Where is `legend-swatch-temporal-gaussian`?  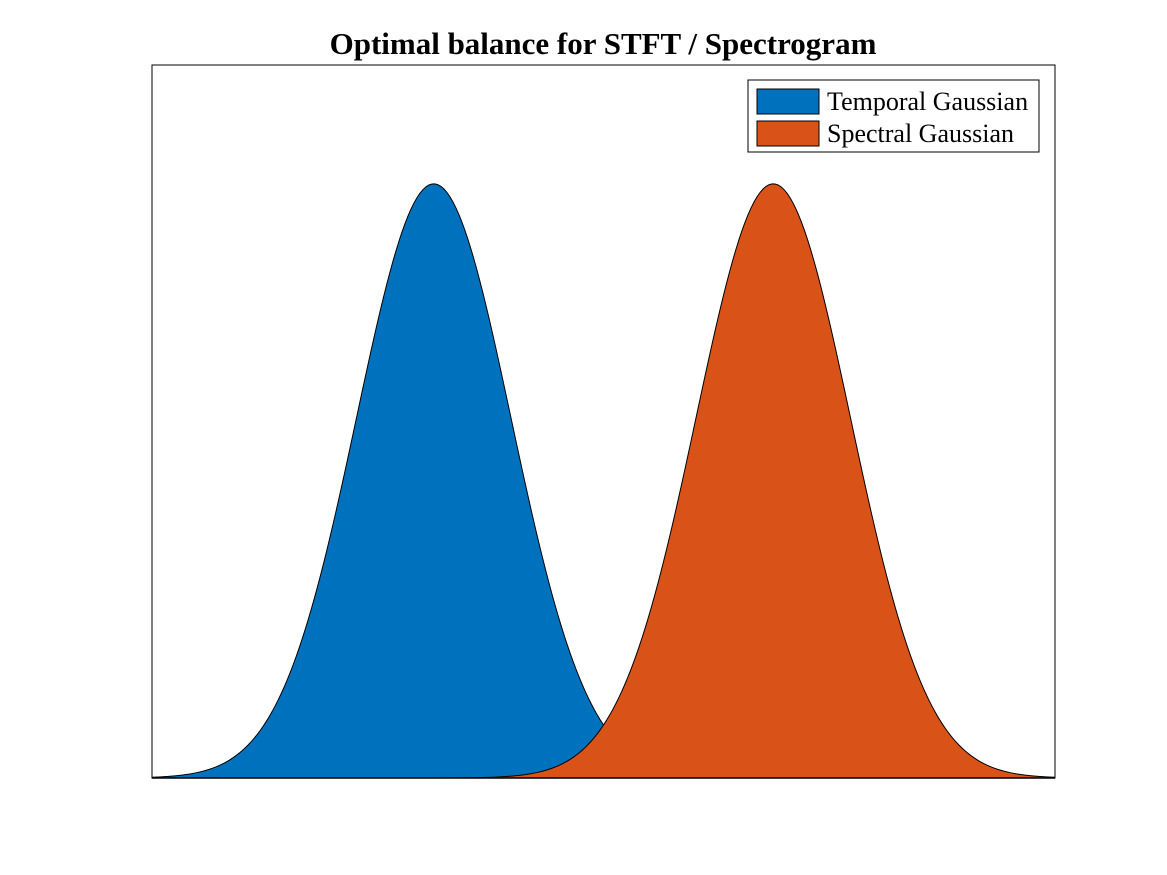
legend-swatch-temporal-gaussian is located at coordinates (788, 101).